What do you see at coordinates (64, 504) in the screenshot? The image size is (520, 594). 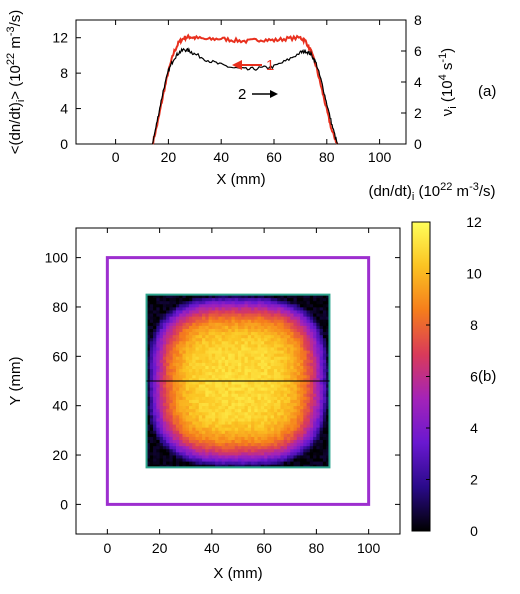 I see `b-y-tick-label: 0` at bounding box center [64, 504].